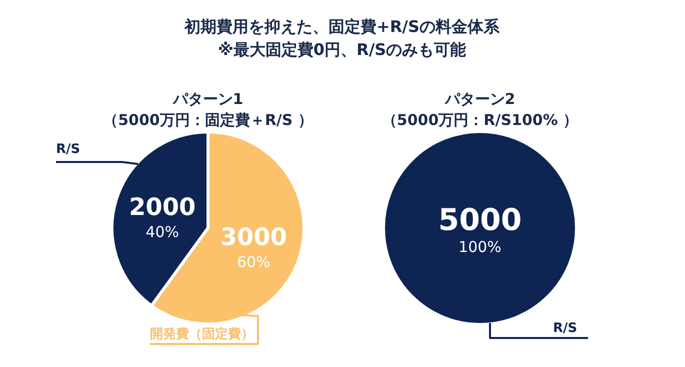 The image size is (685, 367). Describe the element at coordinates (480, 120) in the screenshot. I see `text: （5000万円：R/S100% ）` at that location.